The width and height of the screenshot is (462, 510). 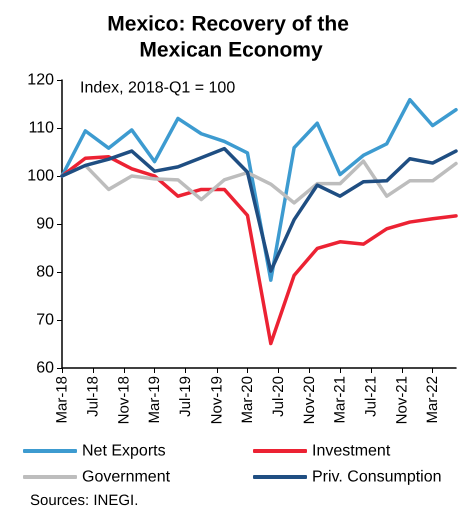 What do you see at coordinates (158, 88) in the screenshot?
I see `annotation: Index, 2018-Q1 = 100` at bounding box center [158, 88].